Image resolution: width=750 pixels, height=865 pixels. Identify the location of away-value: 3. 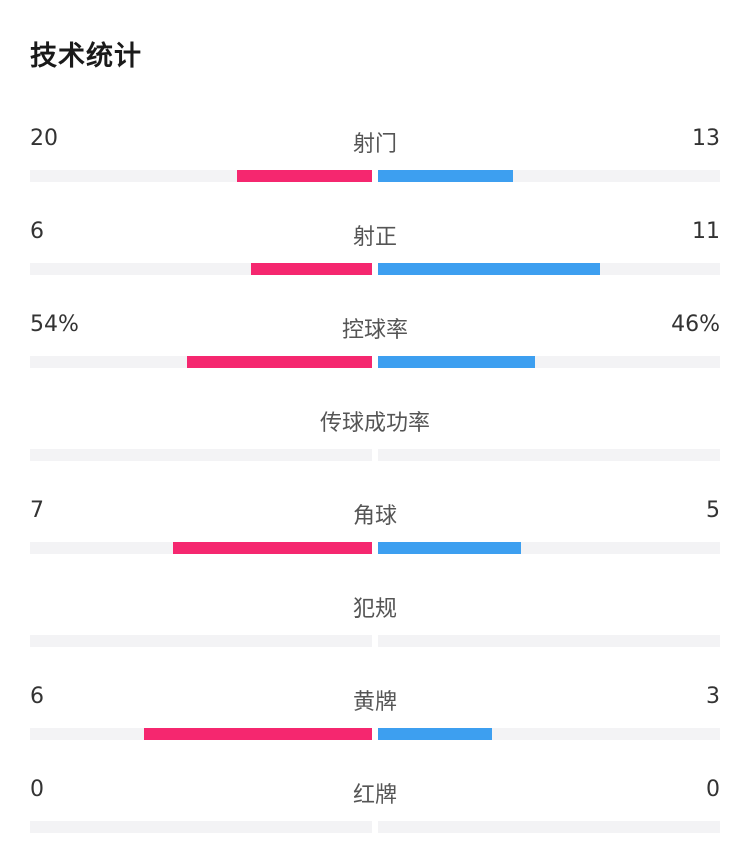
(713, 696).